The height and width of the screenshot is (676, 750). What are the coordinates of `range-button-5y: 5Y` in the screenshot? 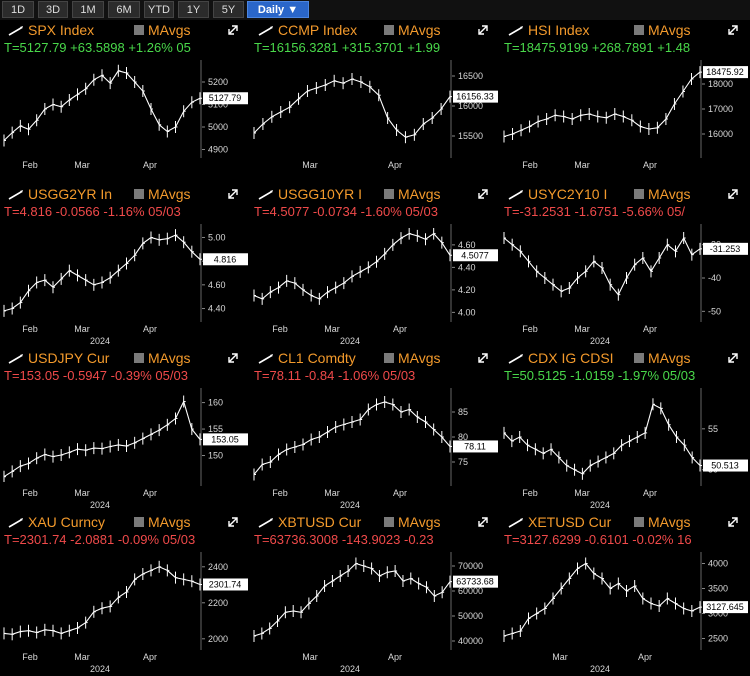 It's located at (228, 9).